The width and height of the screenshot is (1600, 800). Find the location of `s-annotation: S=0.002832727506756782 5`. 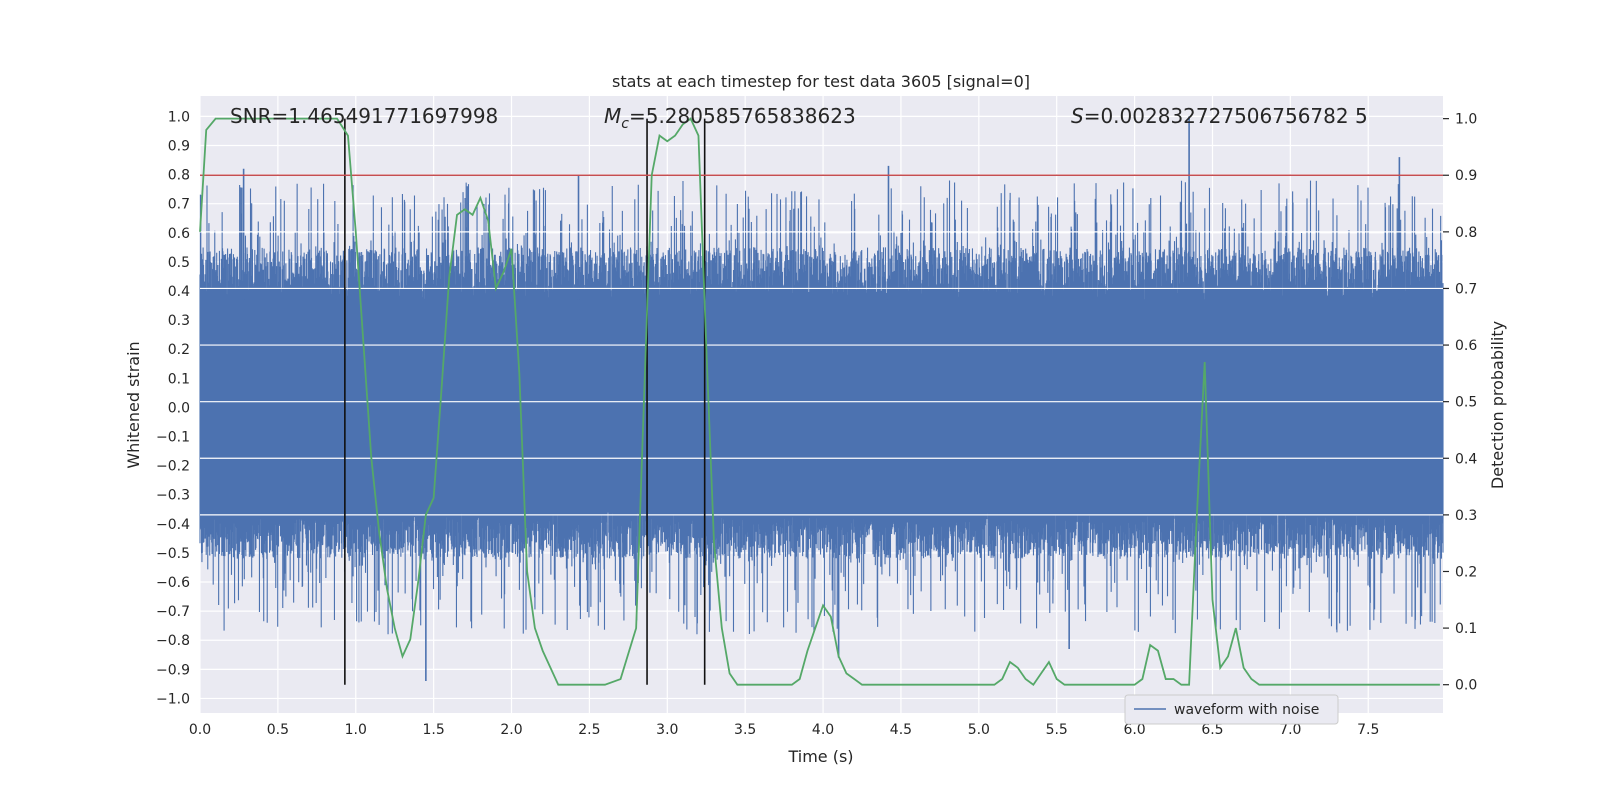

s-annotation: S=0.002832727506756782 5 is located at coordinates (1219, 116).